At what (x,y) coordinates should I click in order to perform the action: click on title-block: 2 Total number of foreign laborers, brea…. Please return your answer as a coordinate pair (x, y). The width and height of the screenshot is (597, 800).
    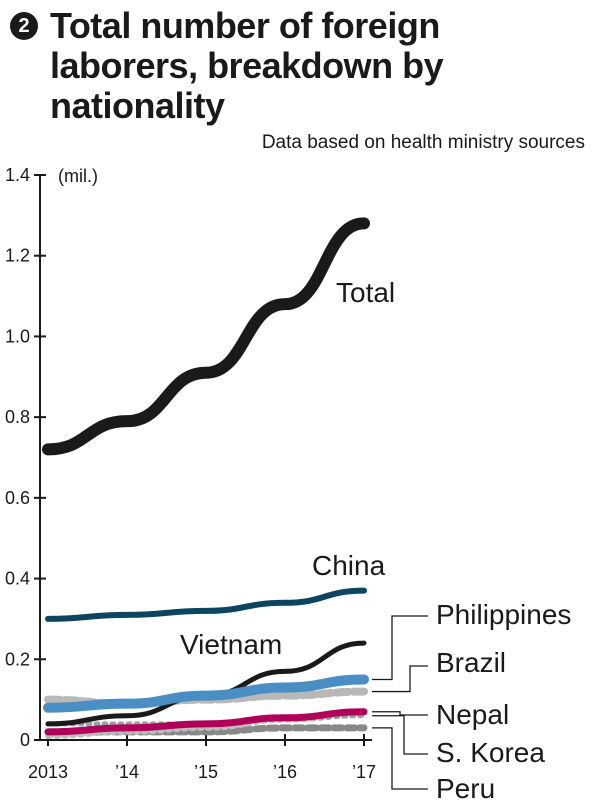
    Looking at the image, I should click on (270, 66).